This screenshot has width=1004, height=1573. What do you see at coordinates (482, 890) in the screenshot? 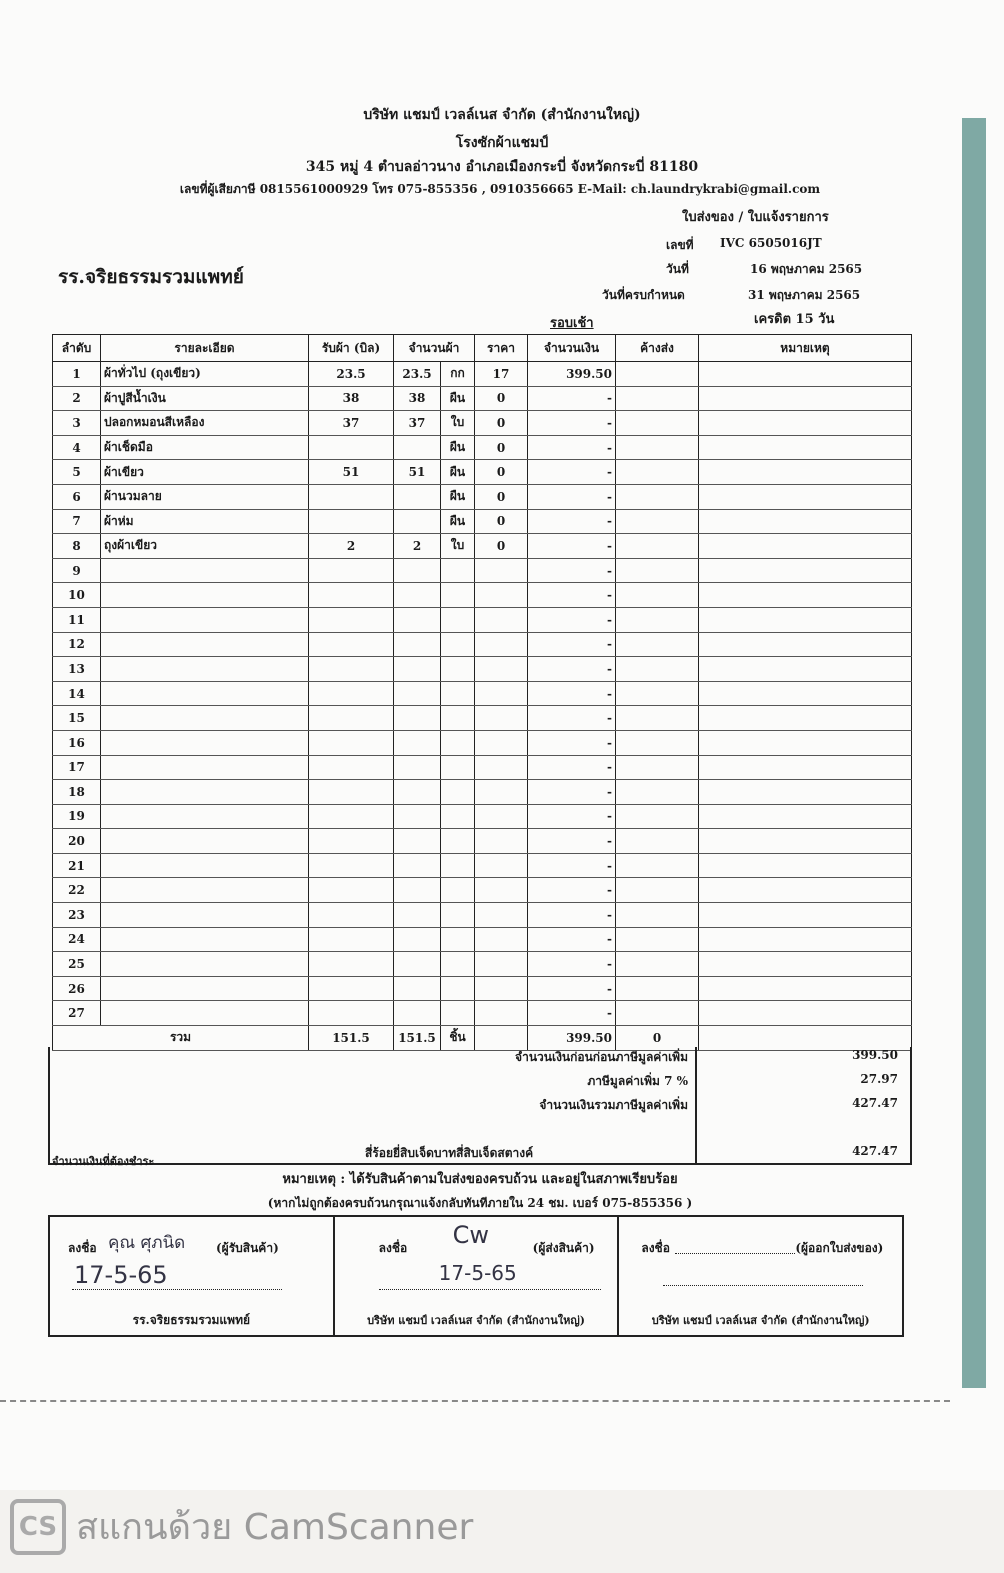
I see `table-row: 22 -` at bounding box center [482, 890].